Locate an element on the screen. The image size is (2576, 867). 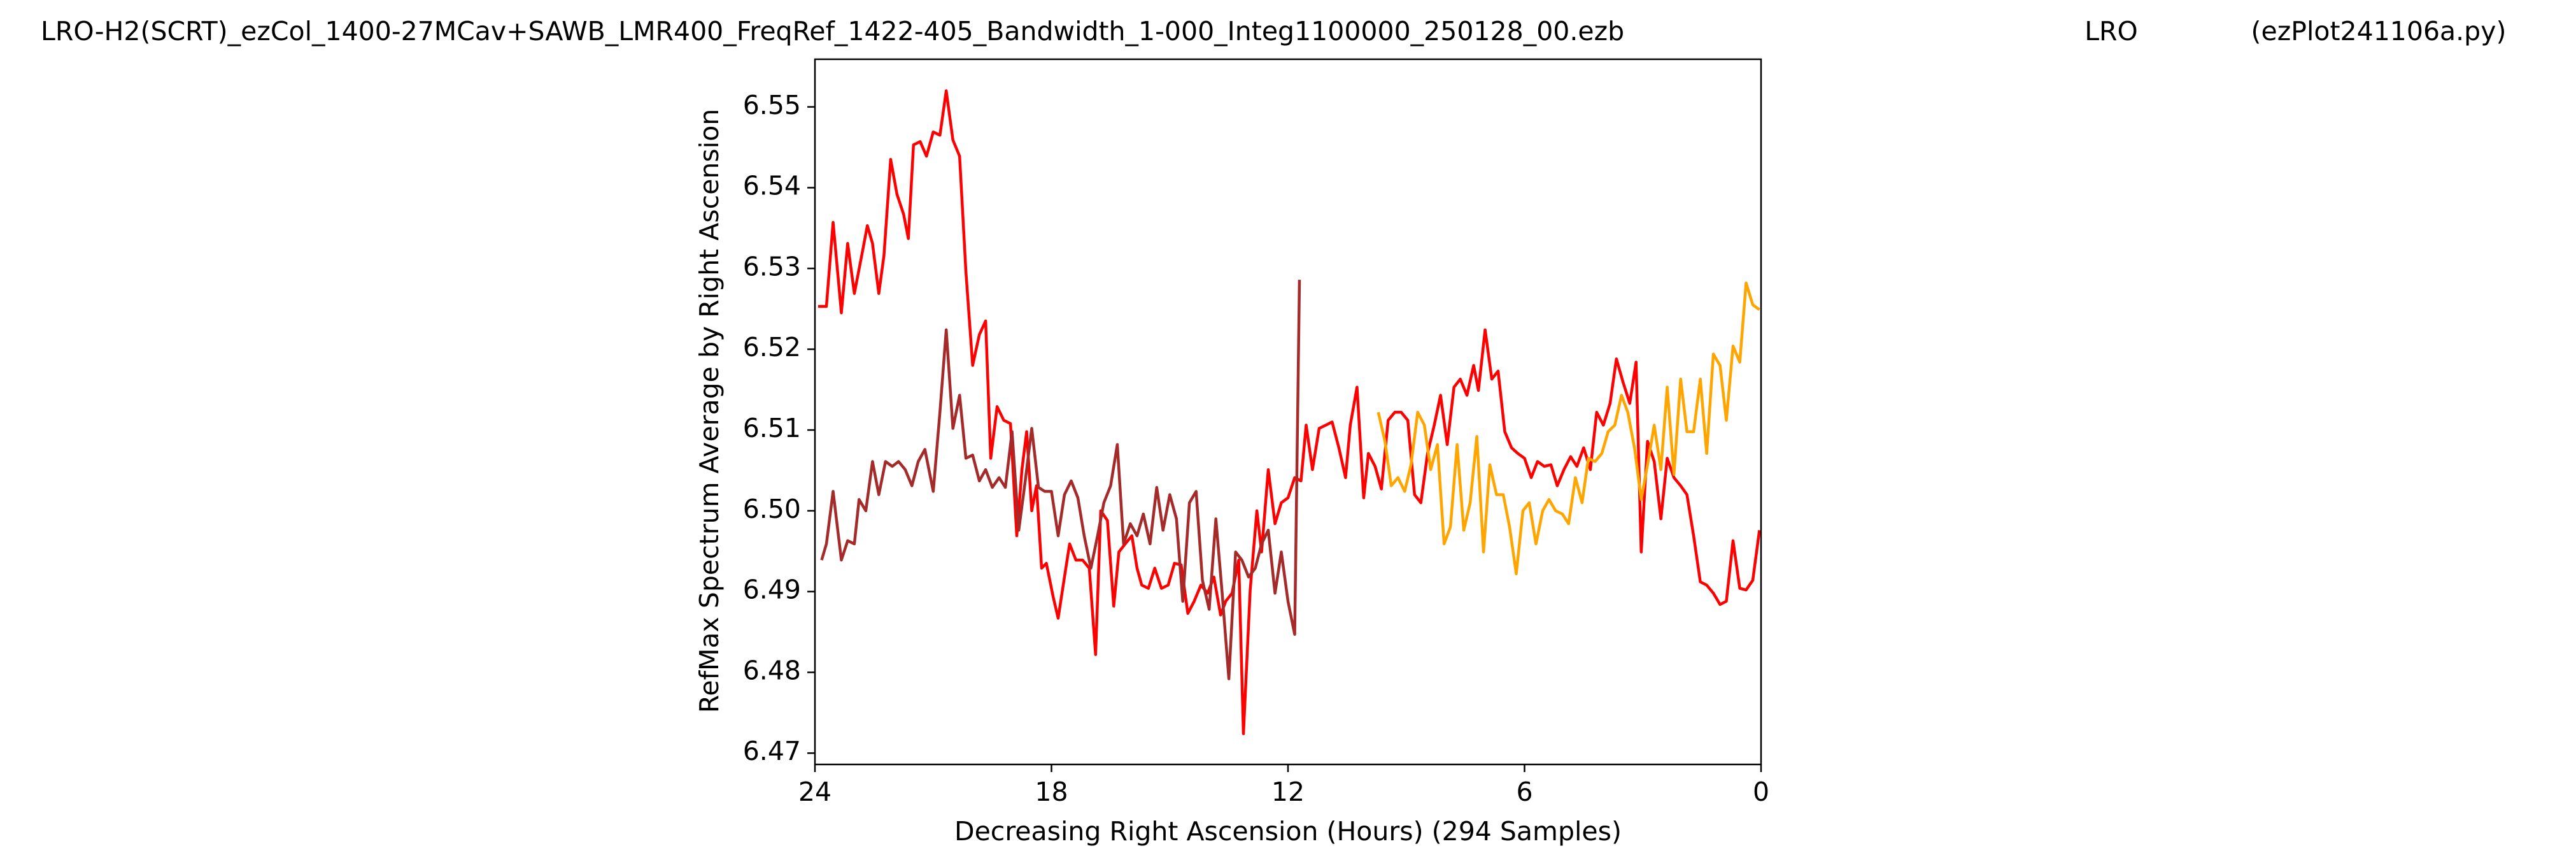
y-tick-label: 6.49 is located at coordinates (772, 590).